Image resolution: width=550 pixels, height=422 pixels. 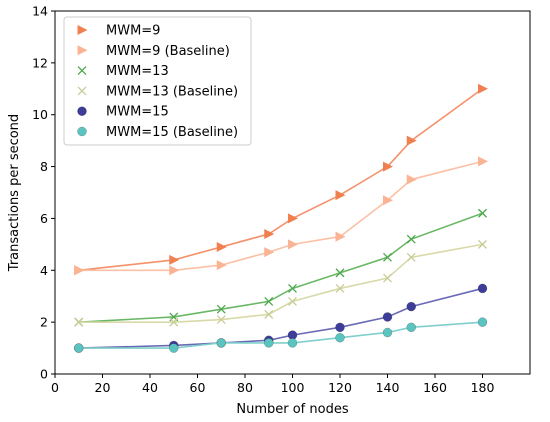 I want to click on legend-entry: MWM=13 (Baseline), so click(x=157, y=91).